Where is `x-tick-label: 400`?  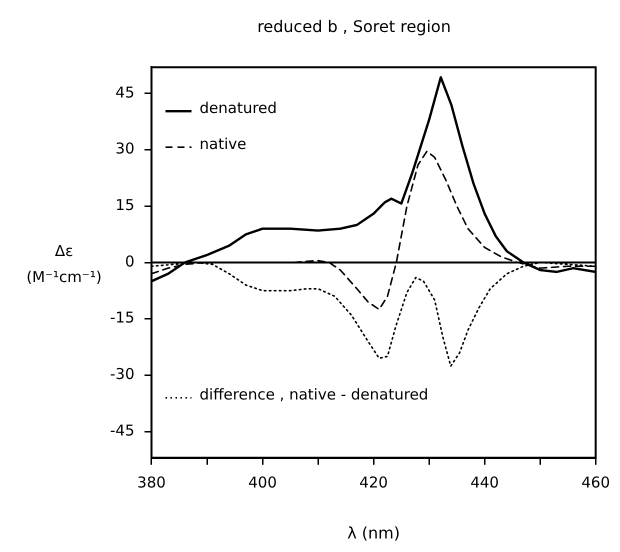
x-tick-label: 400 is located at coordinates (262, 483).